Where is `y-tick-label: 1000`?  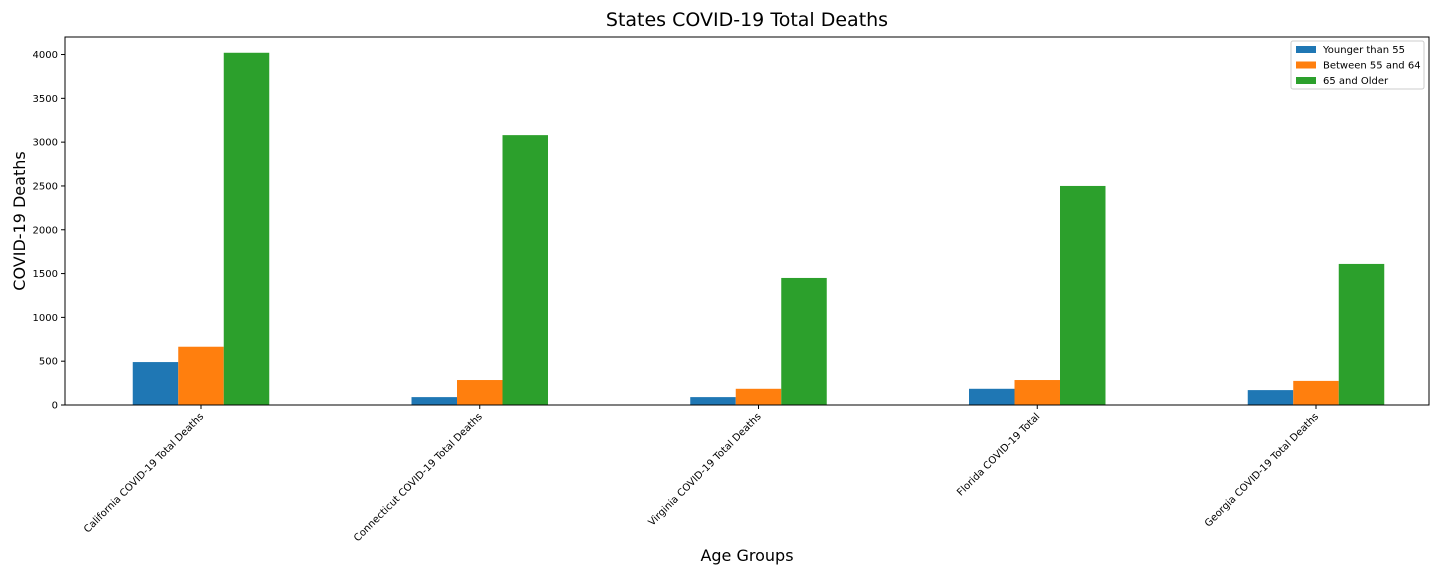
y-tick-label: 1000 is located at coordinates (45, 318).